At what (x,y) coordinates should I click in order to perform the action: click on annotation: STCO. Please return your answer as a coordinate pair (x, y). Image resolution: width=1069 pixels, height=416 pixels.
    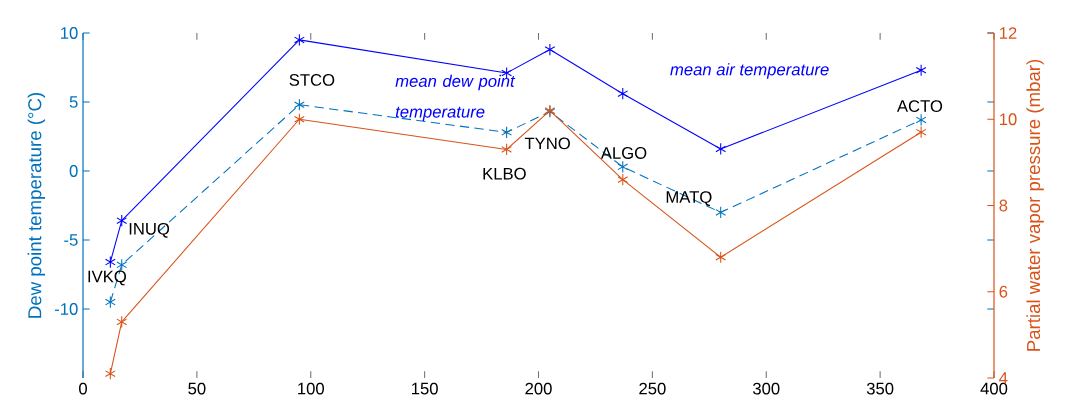
    Looking at the image, I should click on (312, 80).